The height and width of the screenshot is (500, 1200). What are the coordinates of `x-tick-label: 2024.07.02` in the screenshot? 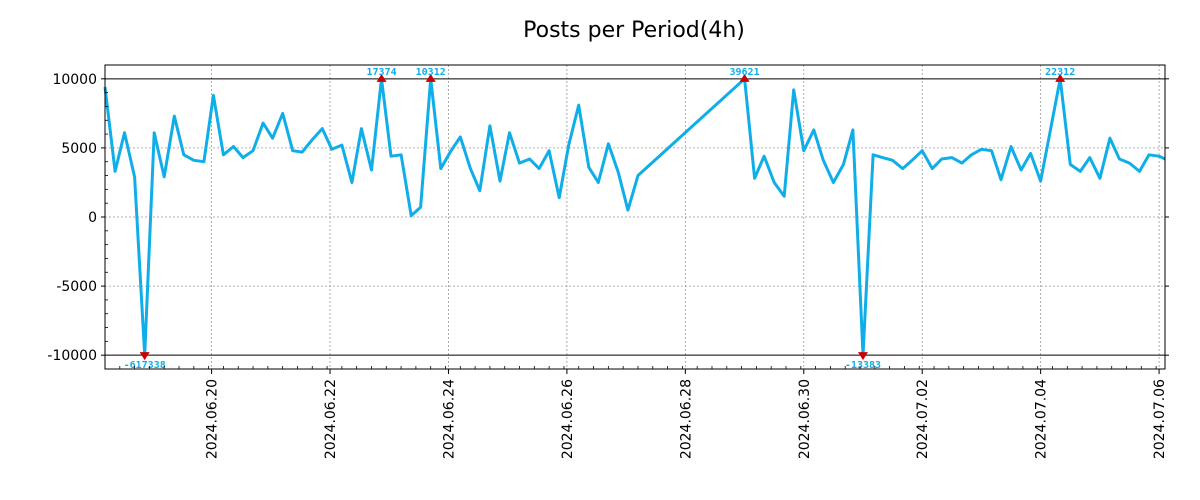 It's located at (923, 419).